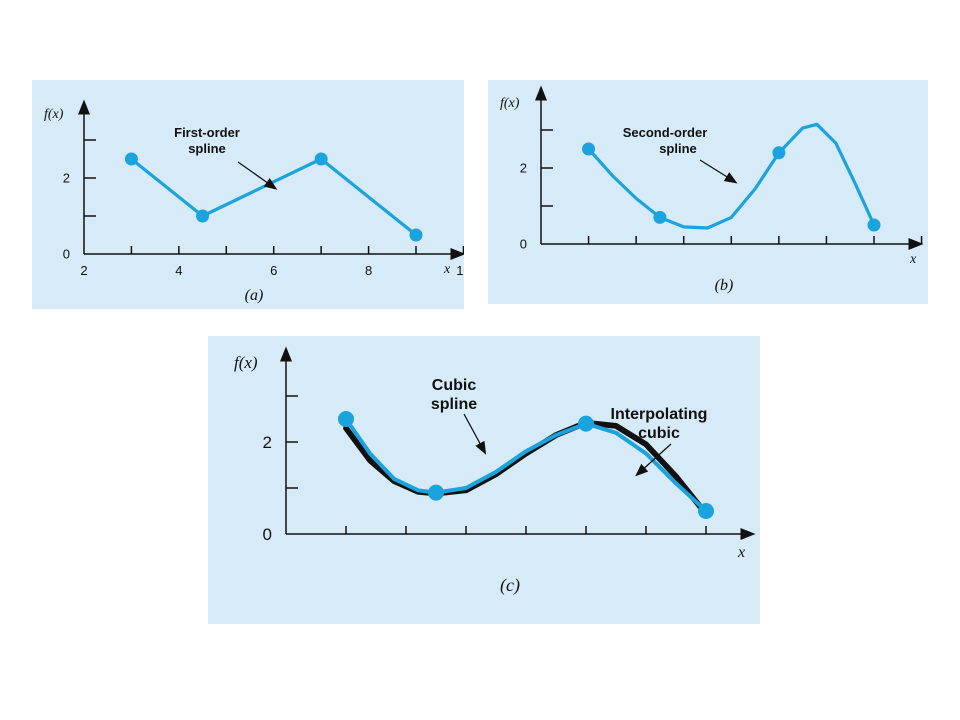  Describe the element at coordinates (659, 414) in the screenshot. I see `annotation-line-1: Interpolating` at that location.